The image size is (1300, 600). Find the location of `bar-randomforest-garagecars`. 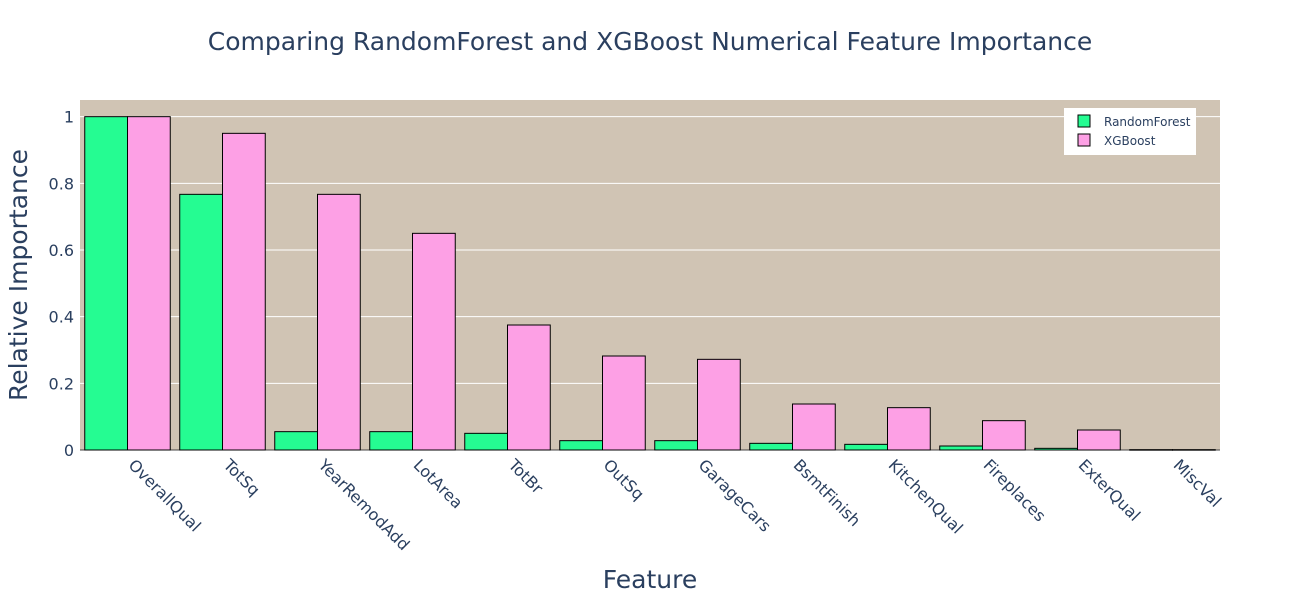

bar-randomforest-garagecars is located at coordinates (676, 445).